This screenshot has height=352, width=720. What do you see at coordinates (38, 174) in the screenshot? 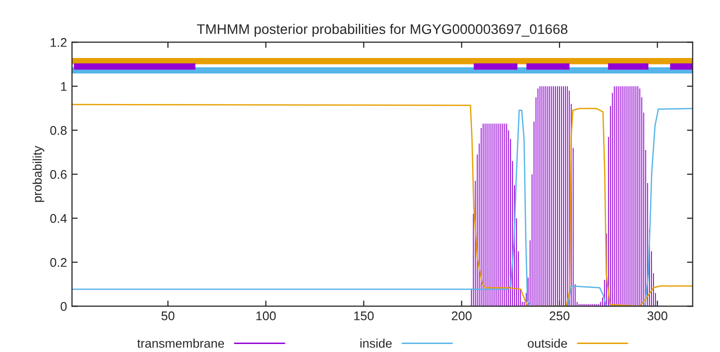
I see `y-axis-title: probability` at bounding box center [38, 174].